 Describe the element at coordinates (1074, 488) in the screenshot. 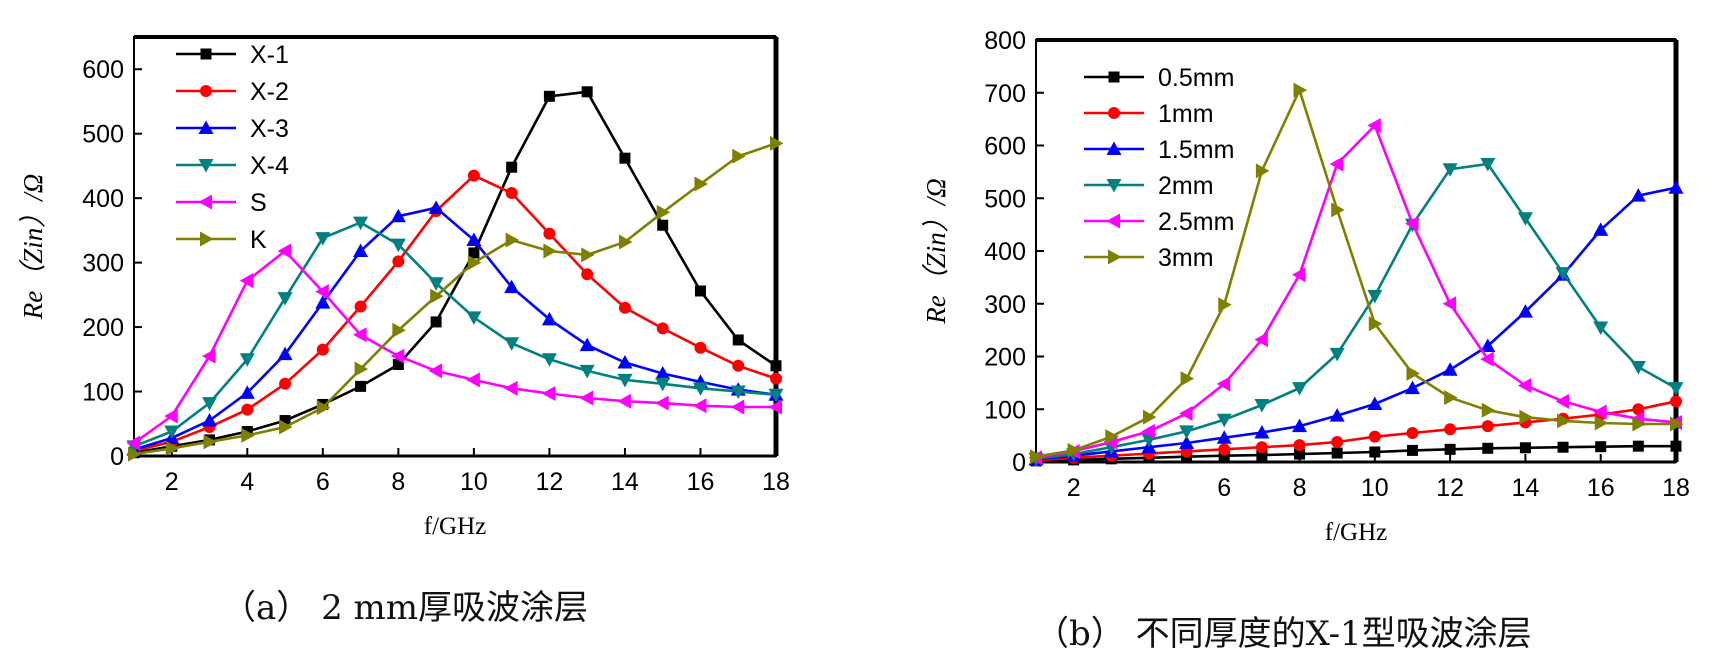

I see `x-tick-label: 2` at that location.